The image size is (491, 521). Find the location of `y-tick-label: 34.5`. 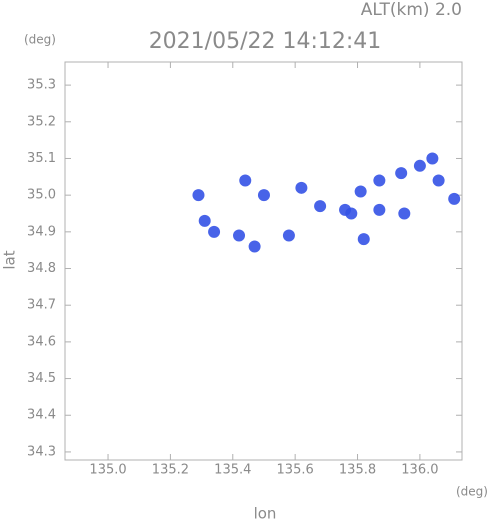

y-tick-label: 34.5 is located at coordinates (41, 378).